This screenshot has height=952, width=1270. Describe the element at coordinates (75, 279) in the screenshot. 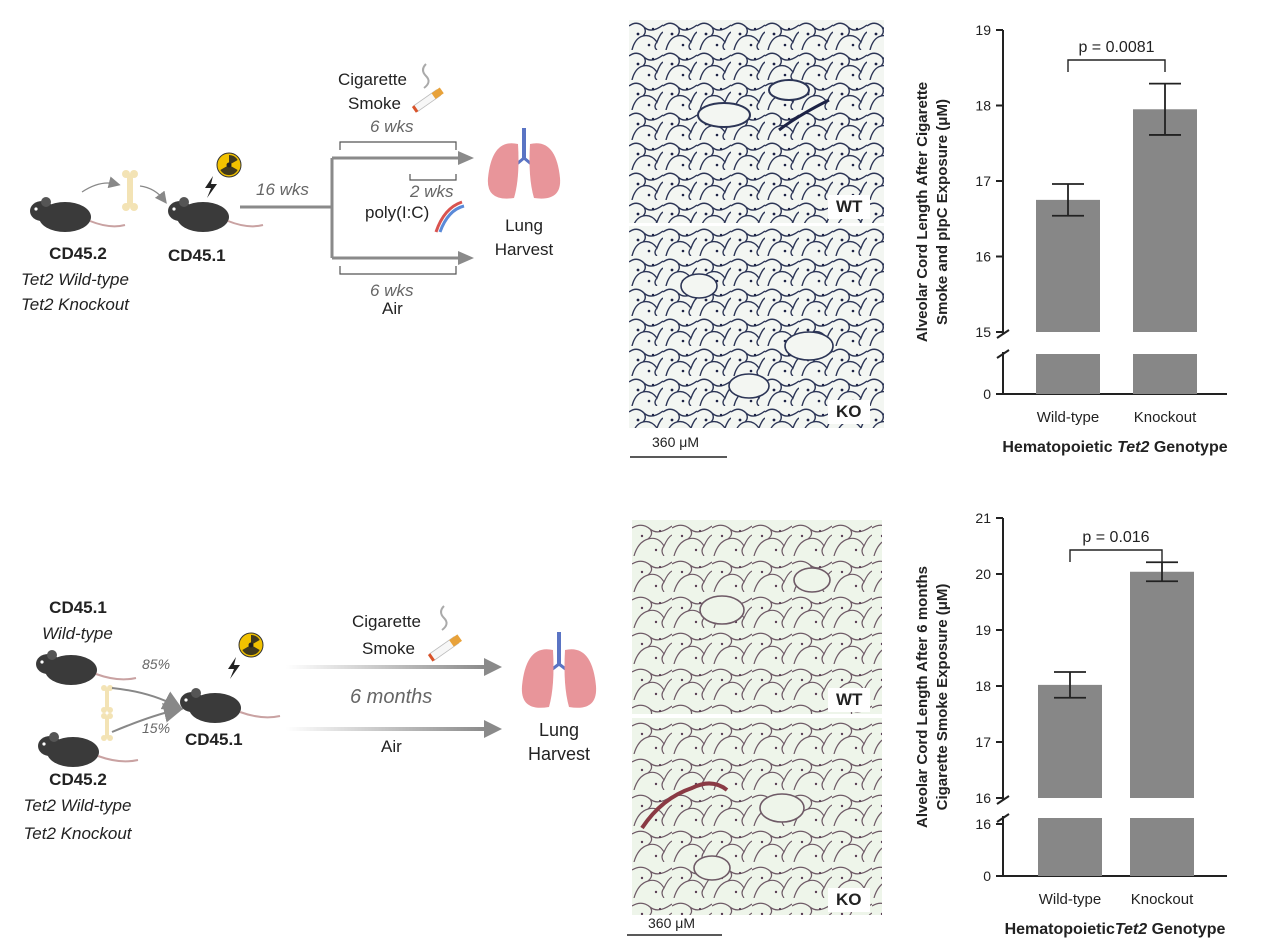

I see `donor-genotype-wt: Tet2 Wild-type` at that location.